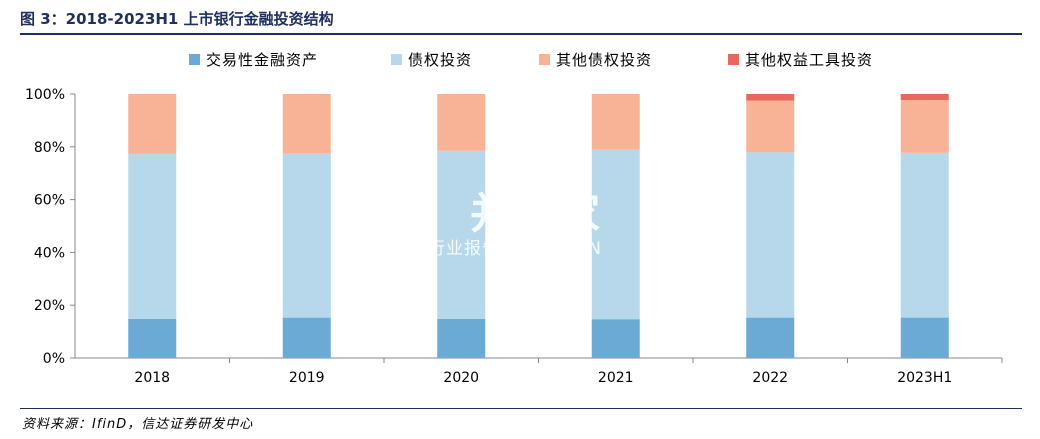  I want to click on title-rule, so click(521, 34).